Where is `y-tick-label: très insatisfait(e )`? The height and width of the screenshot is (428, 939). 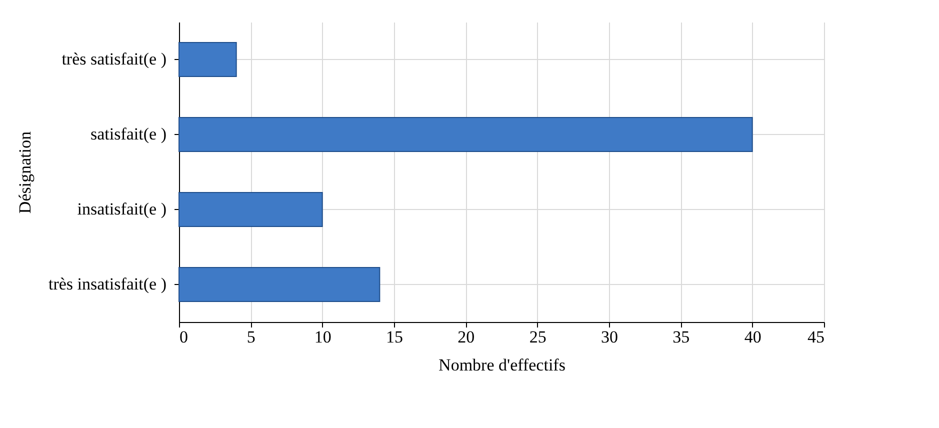
y-tick-label: très insatisfait(e ) is located at coordinates (107, 284).